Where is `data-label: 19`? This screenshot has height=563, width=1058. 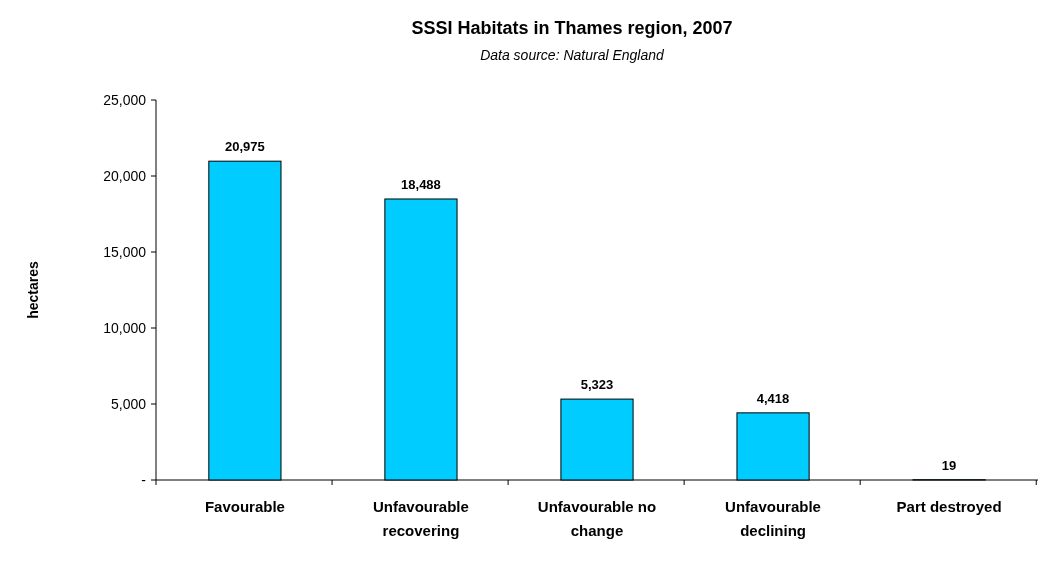 data-label: 19 is located at coordinates (949, 465).